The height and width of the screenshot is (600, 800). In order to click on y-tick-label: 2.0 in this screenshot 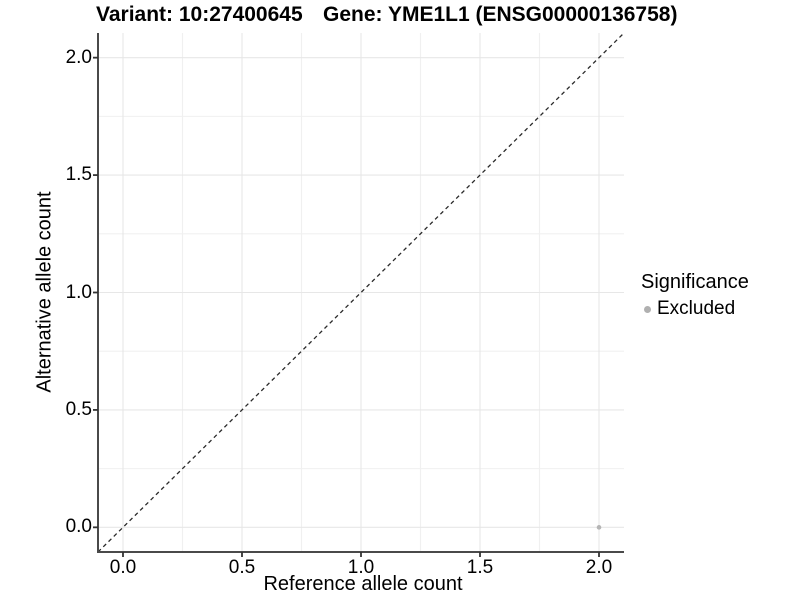, I will do `click(78, 57)`.